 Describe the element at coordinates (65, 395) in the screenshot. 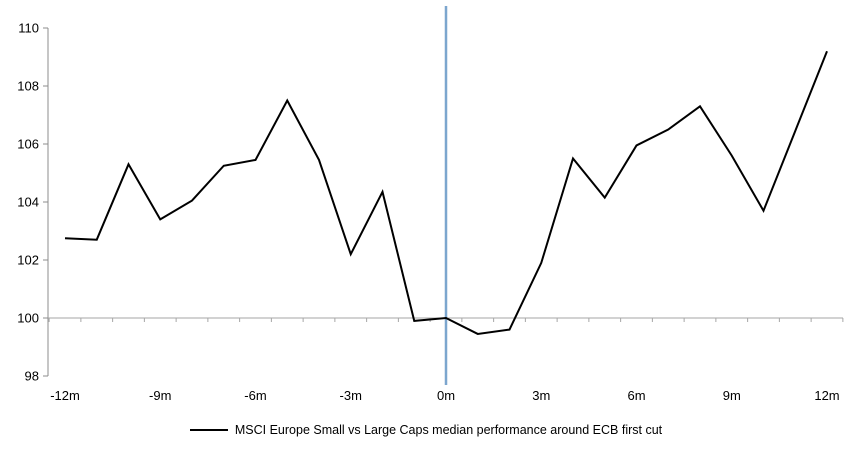

I see `x-axis-label: -12m` at that location.